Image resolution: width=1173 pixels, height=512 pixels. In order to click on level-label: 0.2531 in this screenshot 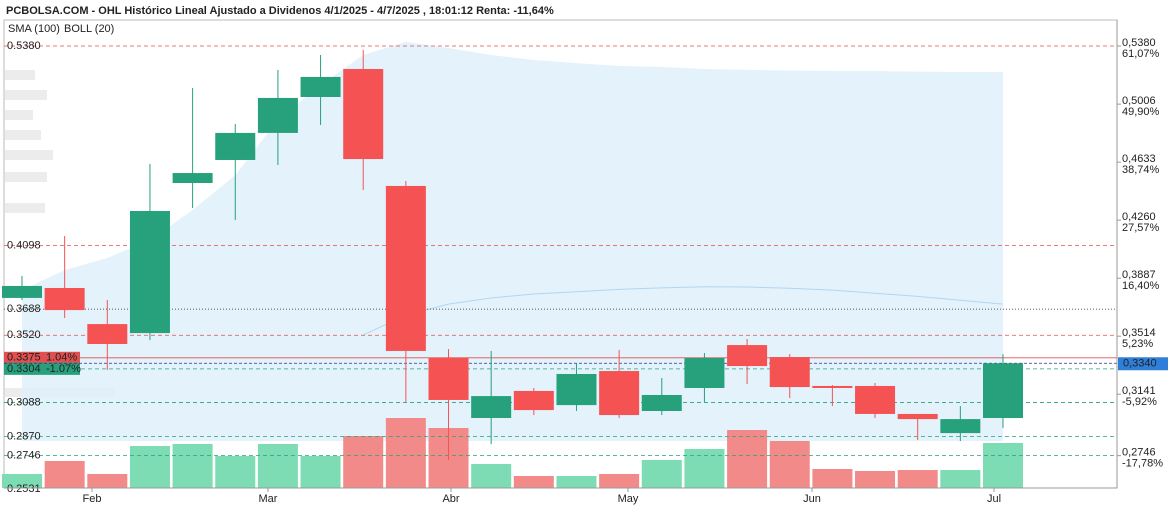, I will do `click(24, 489)`.